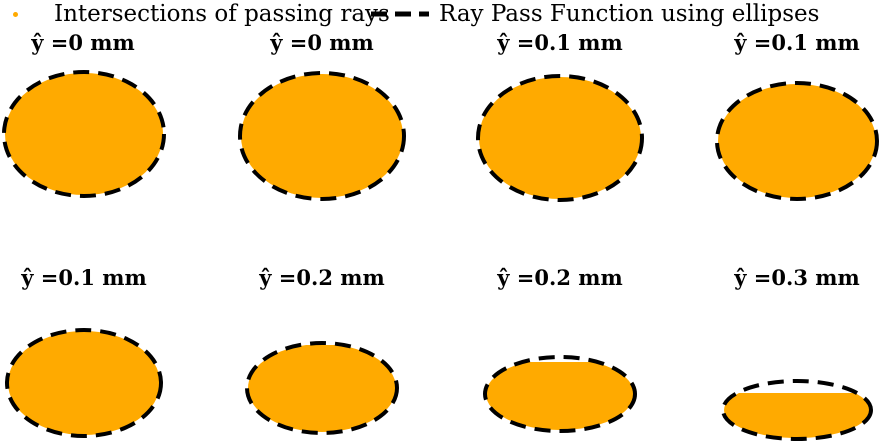 This screenshot has height=447, width=881. I want to click on panel-title: ŷ =0.3 mm, so click(796, 277).